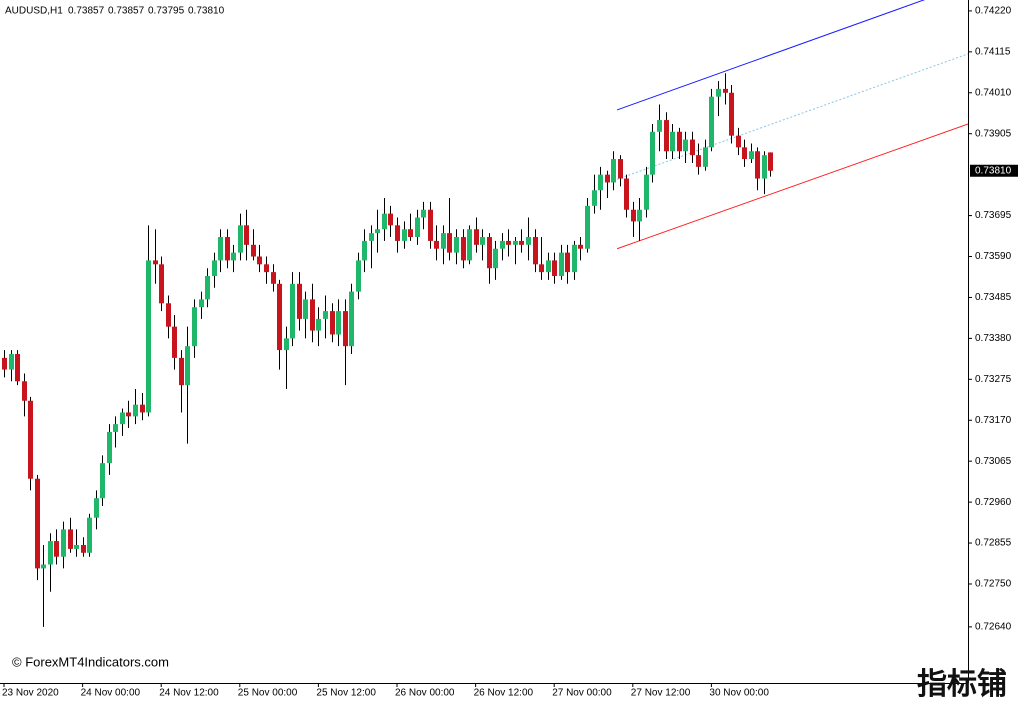 The width and height of the screenshot is (1024, 709). Describe the element at coordinates (30, 693) in the screenshot. I see `x-tick-label: 23 Nov 2020` at that location.